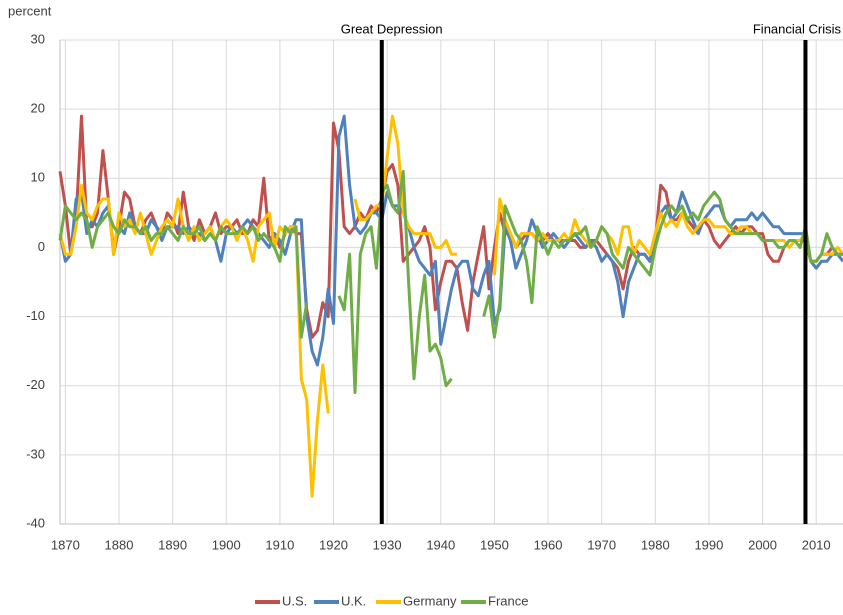 The image size is (843, 615). I want to click on x-tick-label: 1910, so click(279, 544).